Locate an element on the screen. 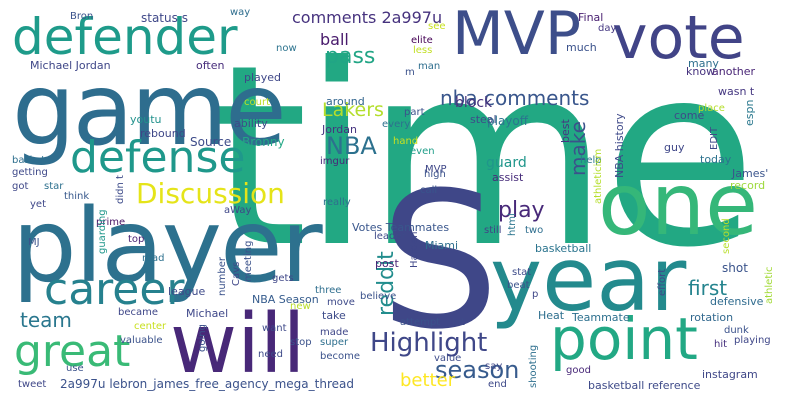 This screenshot has height=405, width=790. word-athletic: athletic is located at coordinates (769, 285).